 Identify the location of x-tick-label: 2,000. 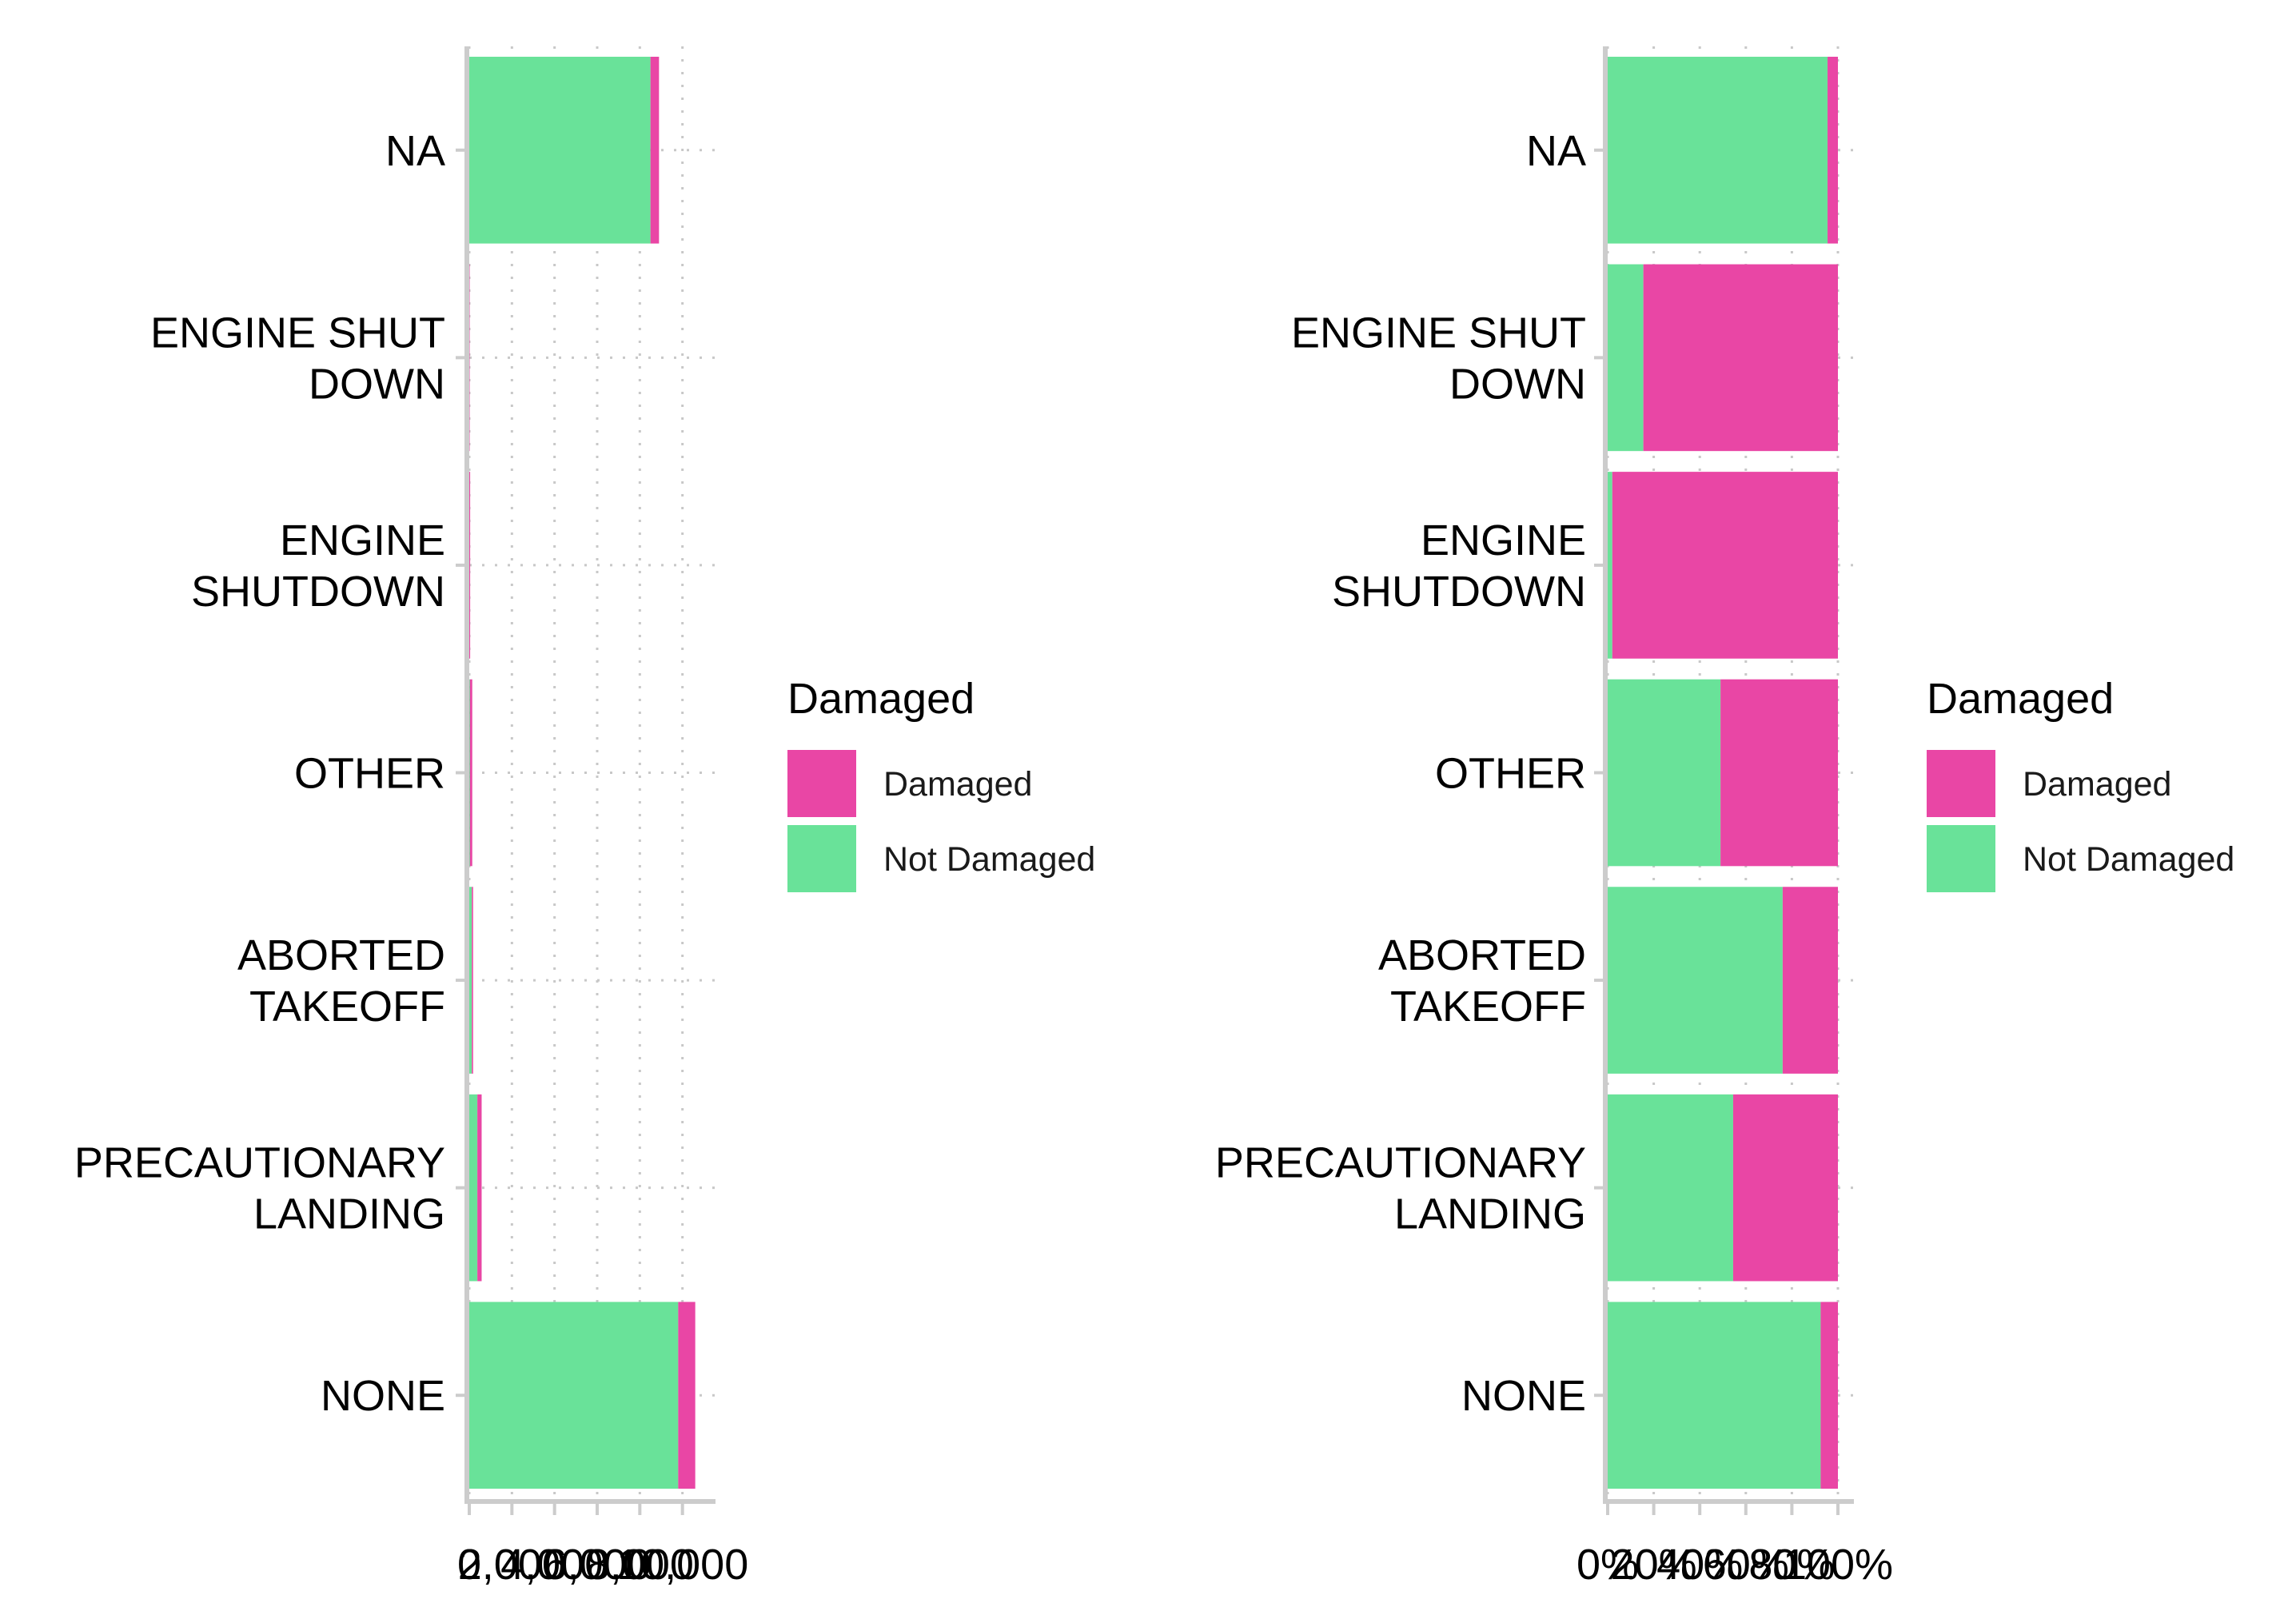
(512, 1565).